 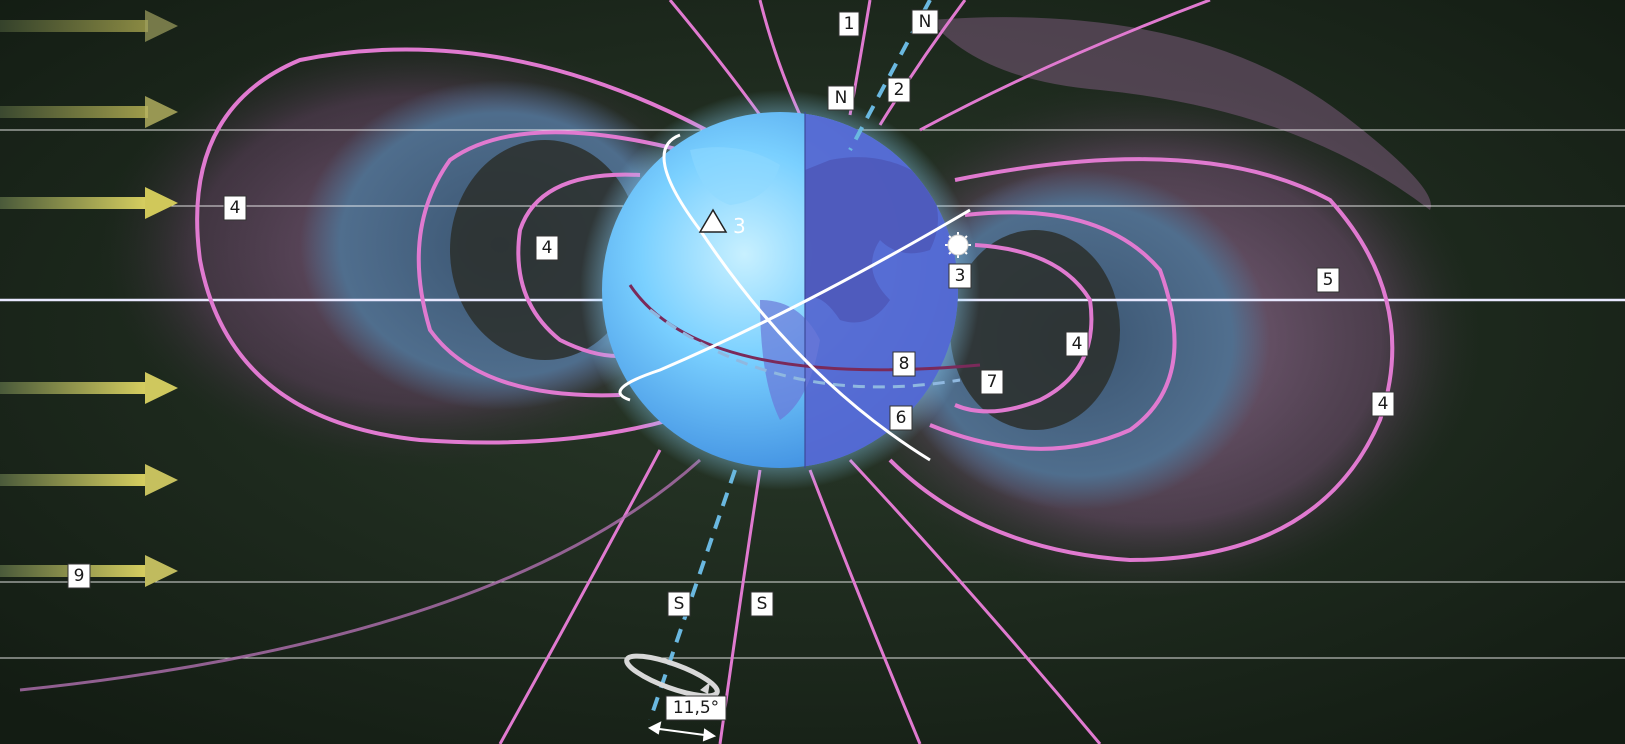 I want to click on label-s-geographic-text: S, so click(x=762, y=604).